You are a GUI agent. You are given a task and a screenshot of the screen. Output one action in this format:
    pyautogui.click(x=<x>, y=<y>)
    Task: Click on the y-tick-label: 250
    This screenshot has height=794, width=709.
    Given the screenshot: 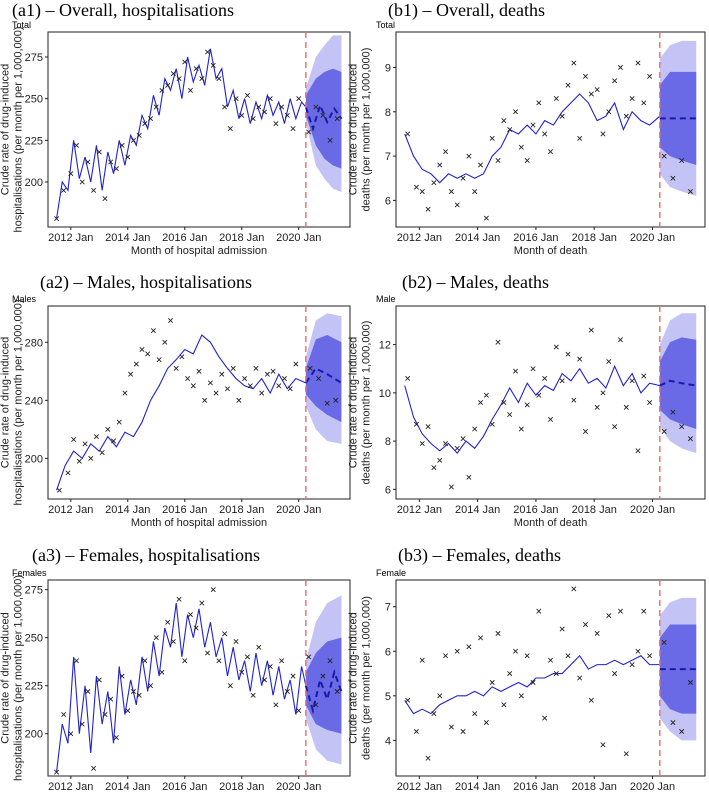 What is the action you would take?
    pyautogui.click(x=34, y=100)
    